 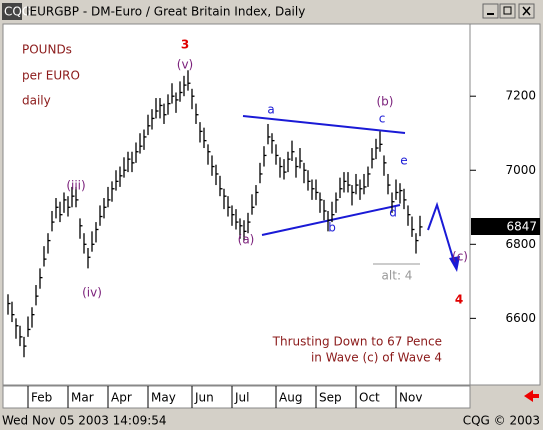 I want to click on annotation: (b), so click(x=385, y=102).